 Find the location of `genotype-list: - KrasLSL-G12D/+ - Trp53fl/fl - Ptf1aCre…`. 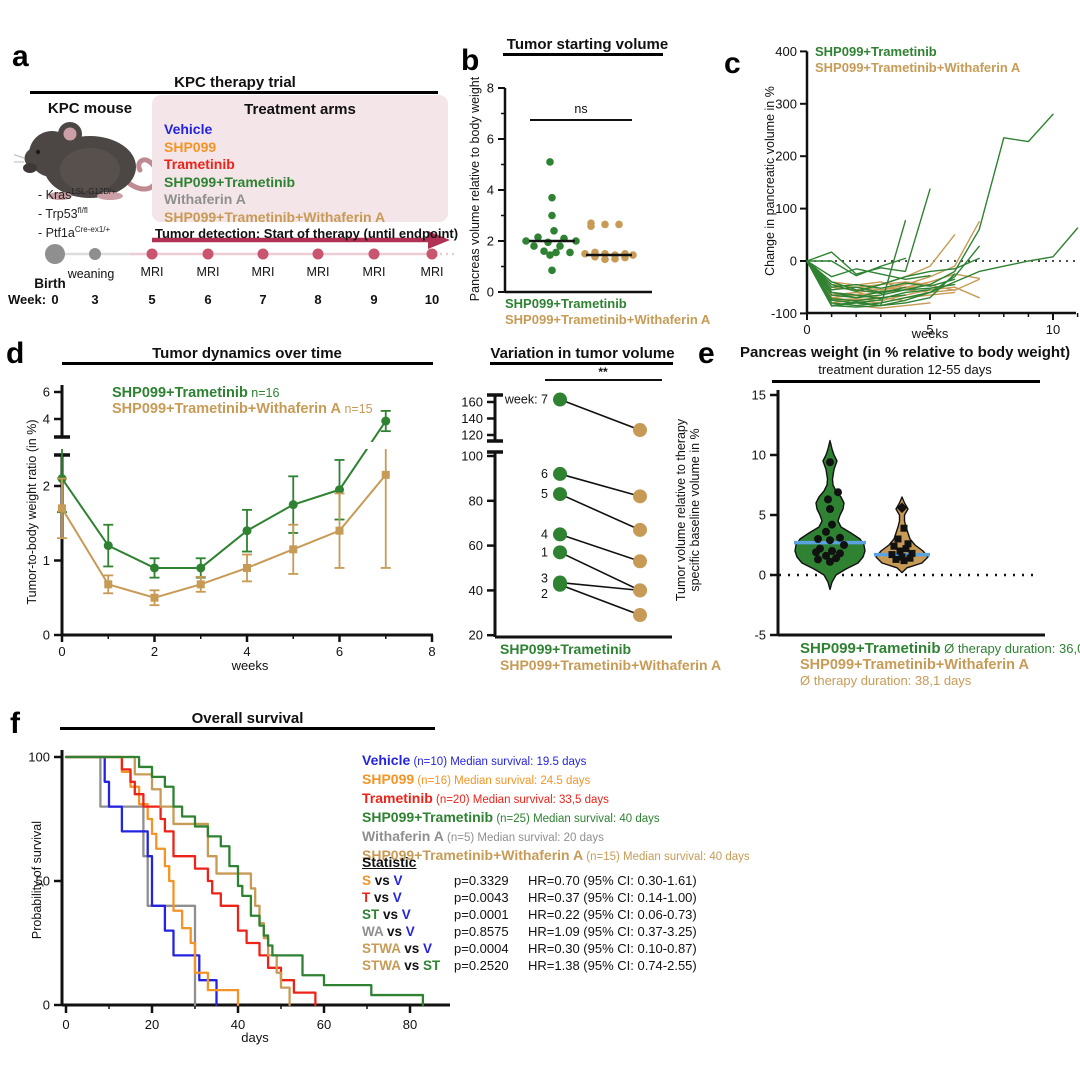

genotype-list: - KrasLSL-G12D/+ - Trp53fl/fl - Ptf1aCre… is located at coordinates (77, 212).